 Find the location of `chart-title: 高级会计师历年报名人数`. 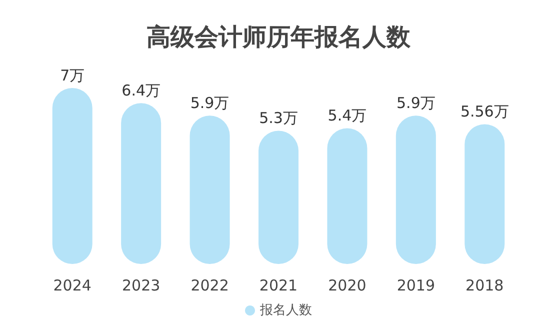

chart-title: 高级会计师历年报名人数 is located at coordinates (279, 37).